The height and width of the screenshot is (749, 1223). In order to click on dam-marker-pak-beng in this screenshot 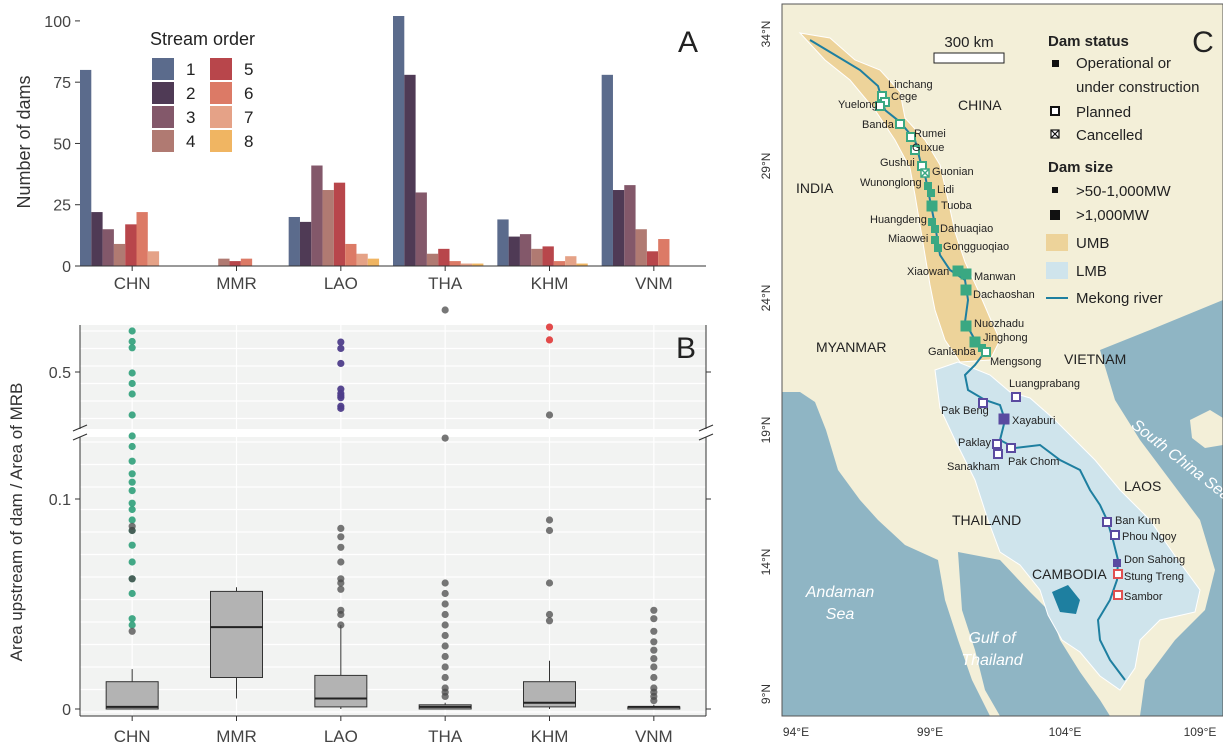, I will do `click(983, 403)`.